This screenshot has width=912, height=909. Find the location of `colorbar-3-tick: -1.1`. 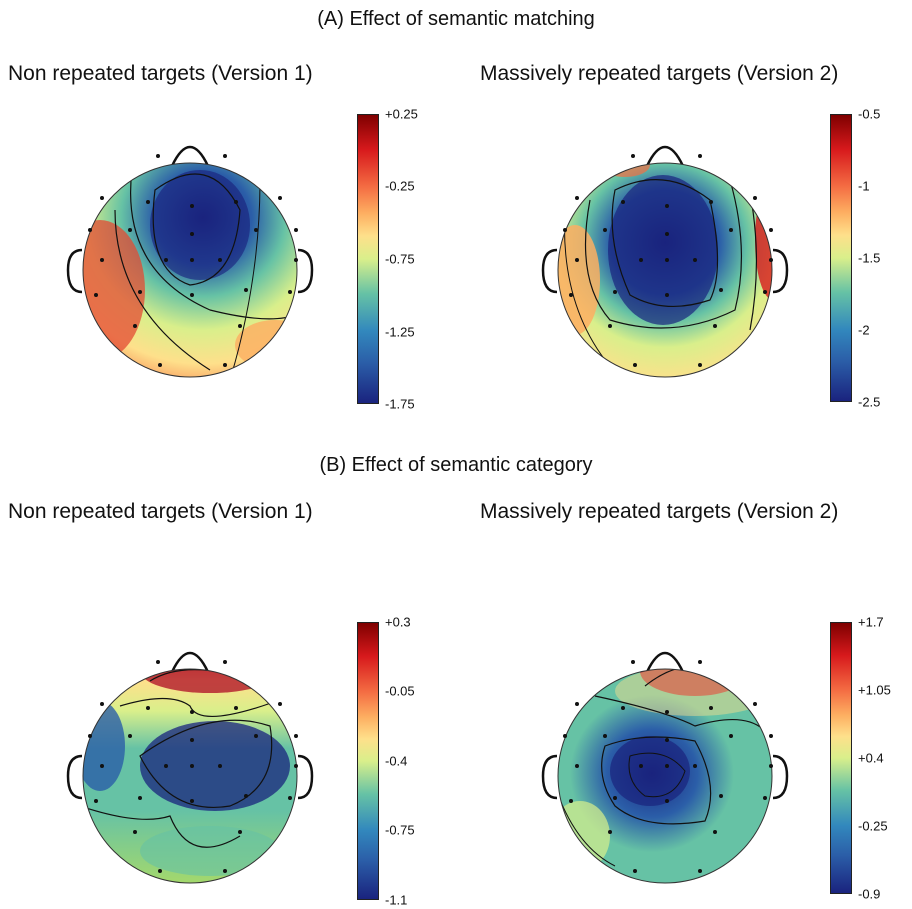

colorbar-3-tick: -1.1 is located at coordinates (396, 900).